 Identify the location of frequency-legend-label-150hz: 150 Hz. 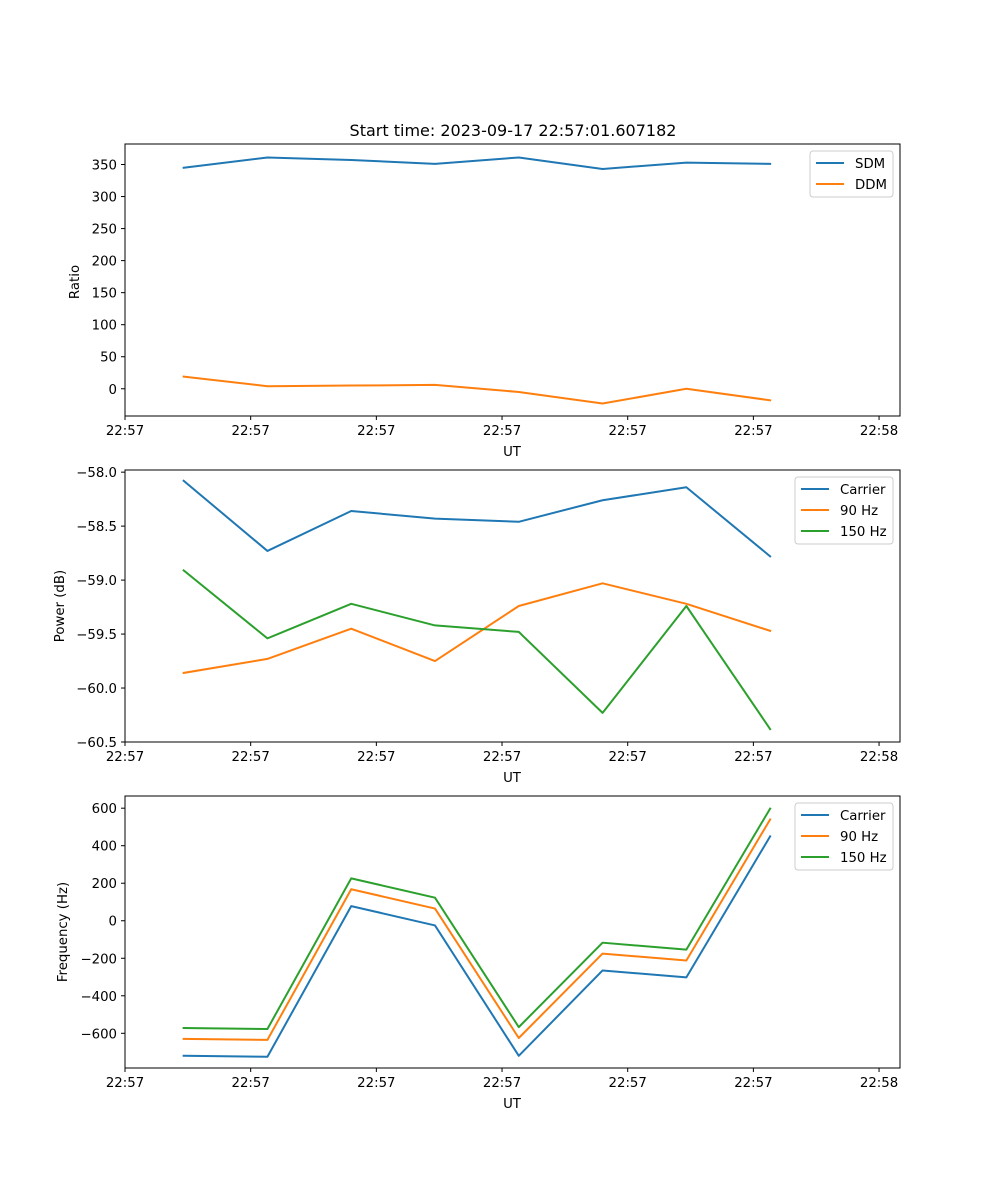
(863, 858).